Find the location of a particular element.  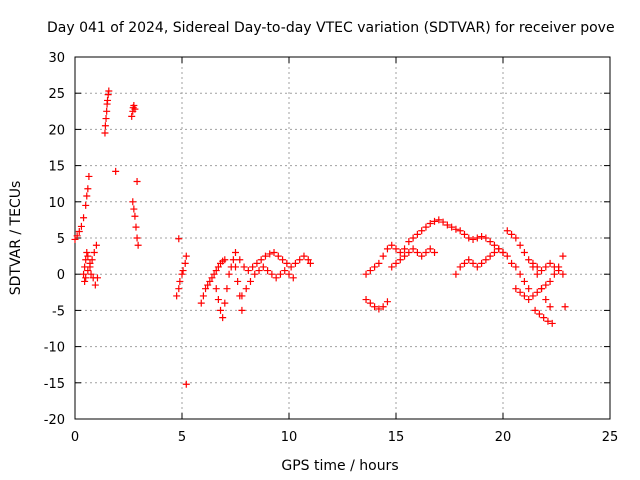

x-tick-label: 10 is located at coordinates (289, 437).